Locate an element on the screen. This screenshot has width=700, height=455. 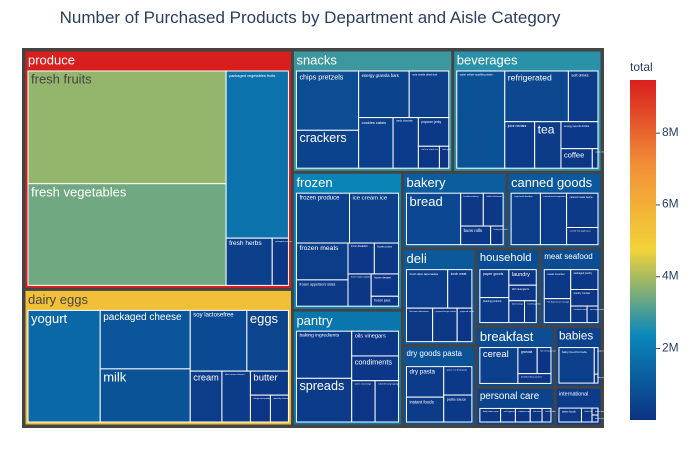
aisle-label: frozen juice is located at coordinates (382, 301).